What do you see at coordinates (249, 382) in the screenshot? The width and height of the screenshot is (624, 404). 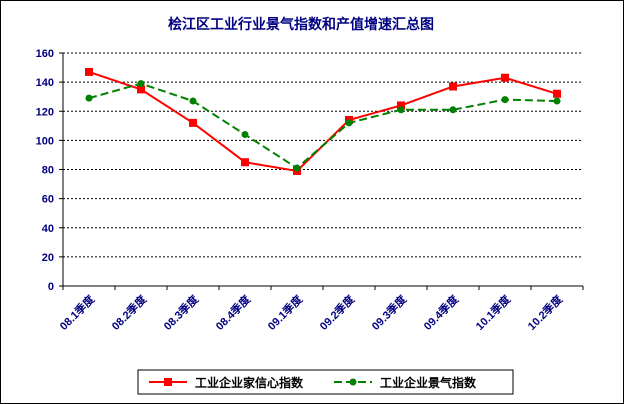 I see `legend-label: 工业企业家信心指数` at bounding box center [249, 382].